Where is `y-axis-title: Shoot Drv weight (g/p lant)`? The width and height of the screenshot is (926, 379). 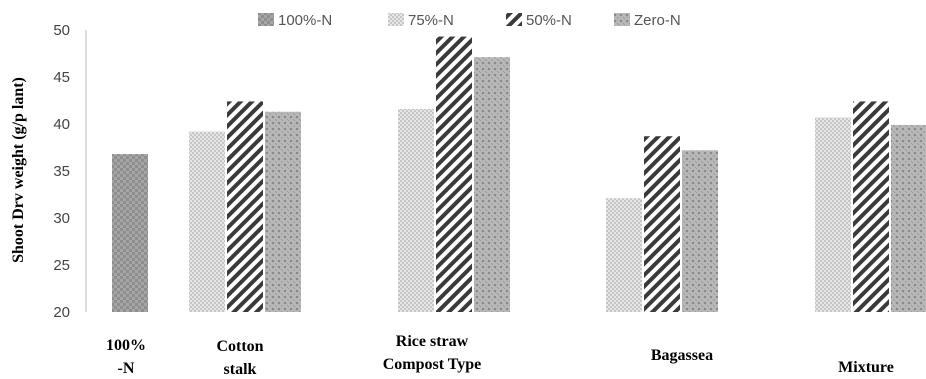
y-axis-title: Shoot Drv weight (g/p lant) is located at coordinates (18, 170).